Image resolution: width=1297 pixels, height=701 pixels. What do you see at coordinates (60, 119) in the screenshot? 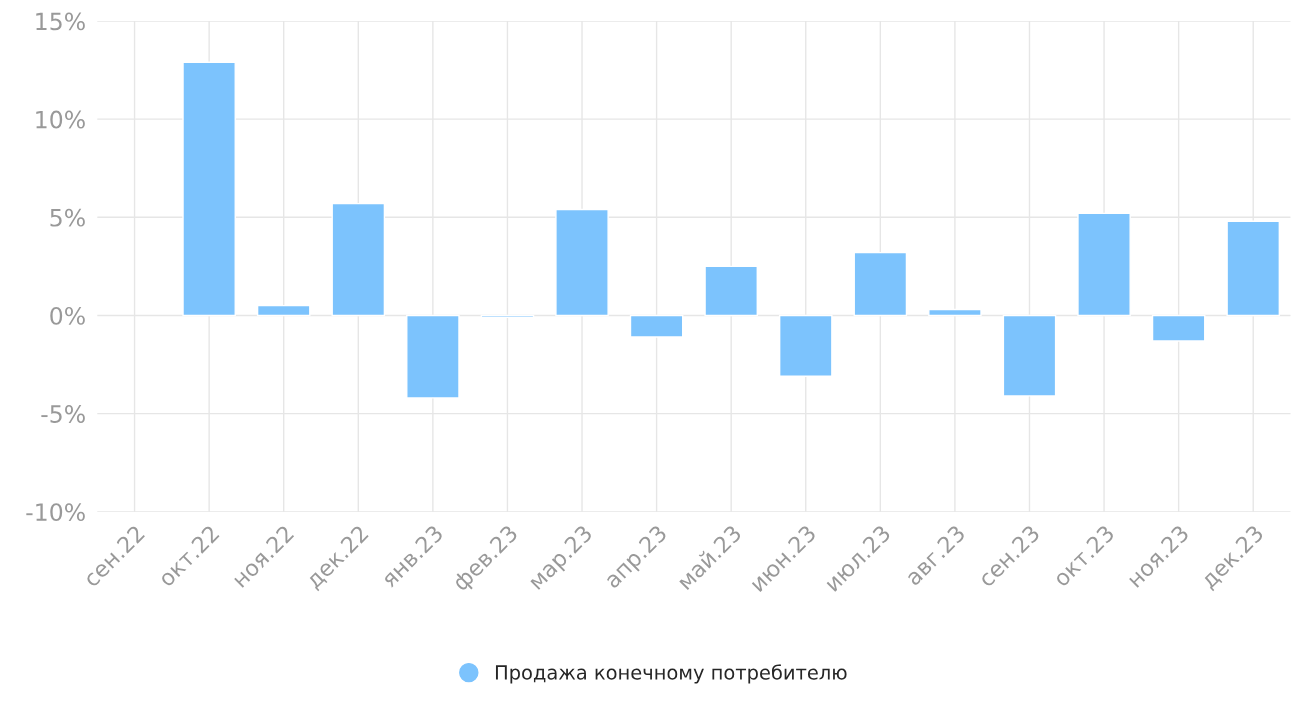
I see `y-tick-label: 10%` at bounding box center [60, 119].